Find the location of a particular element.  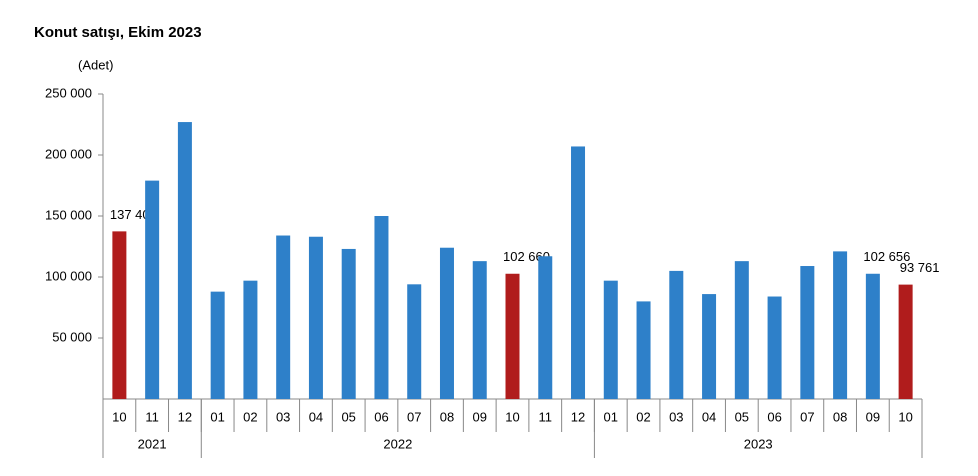

data-label: 102 656 is located at coordinates (886, 256).